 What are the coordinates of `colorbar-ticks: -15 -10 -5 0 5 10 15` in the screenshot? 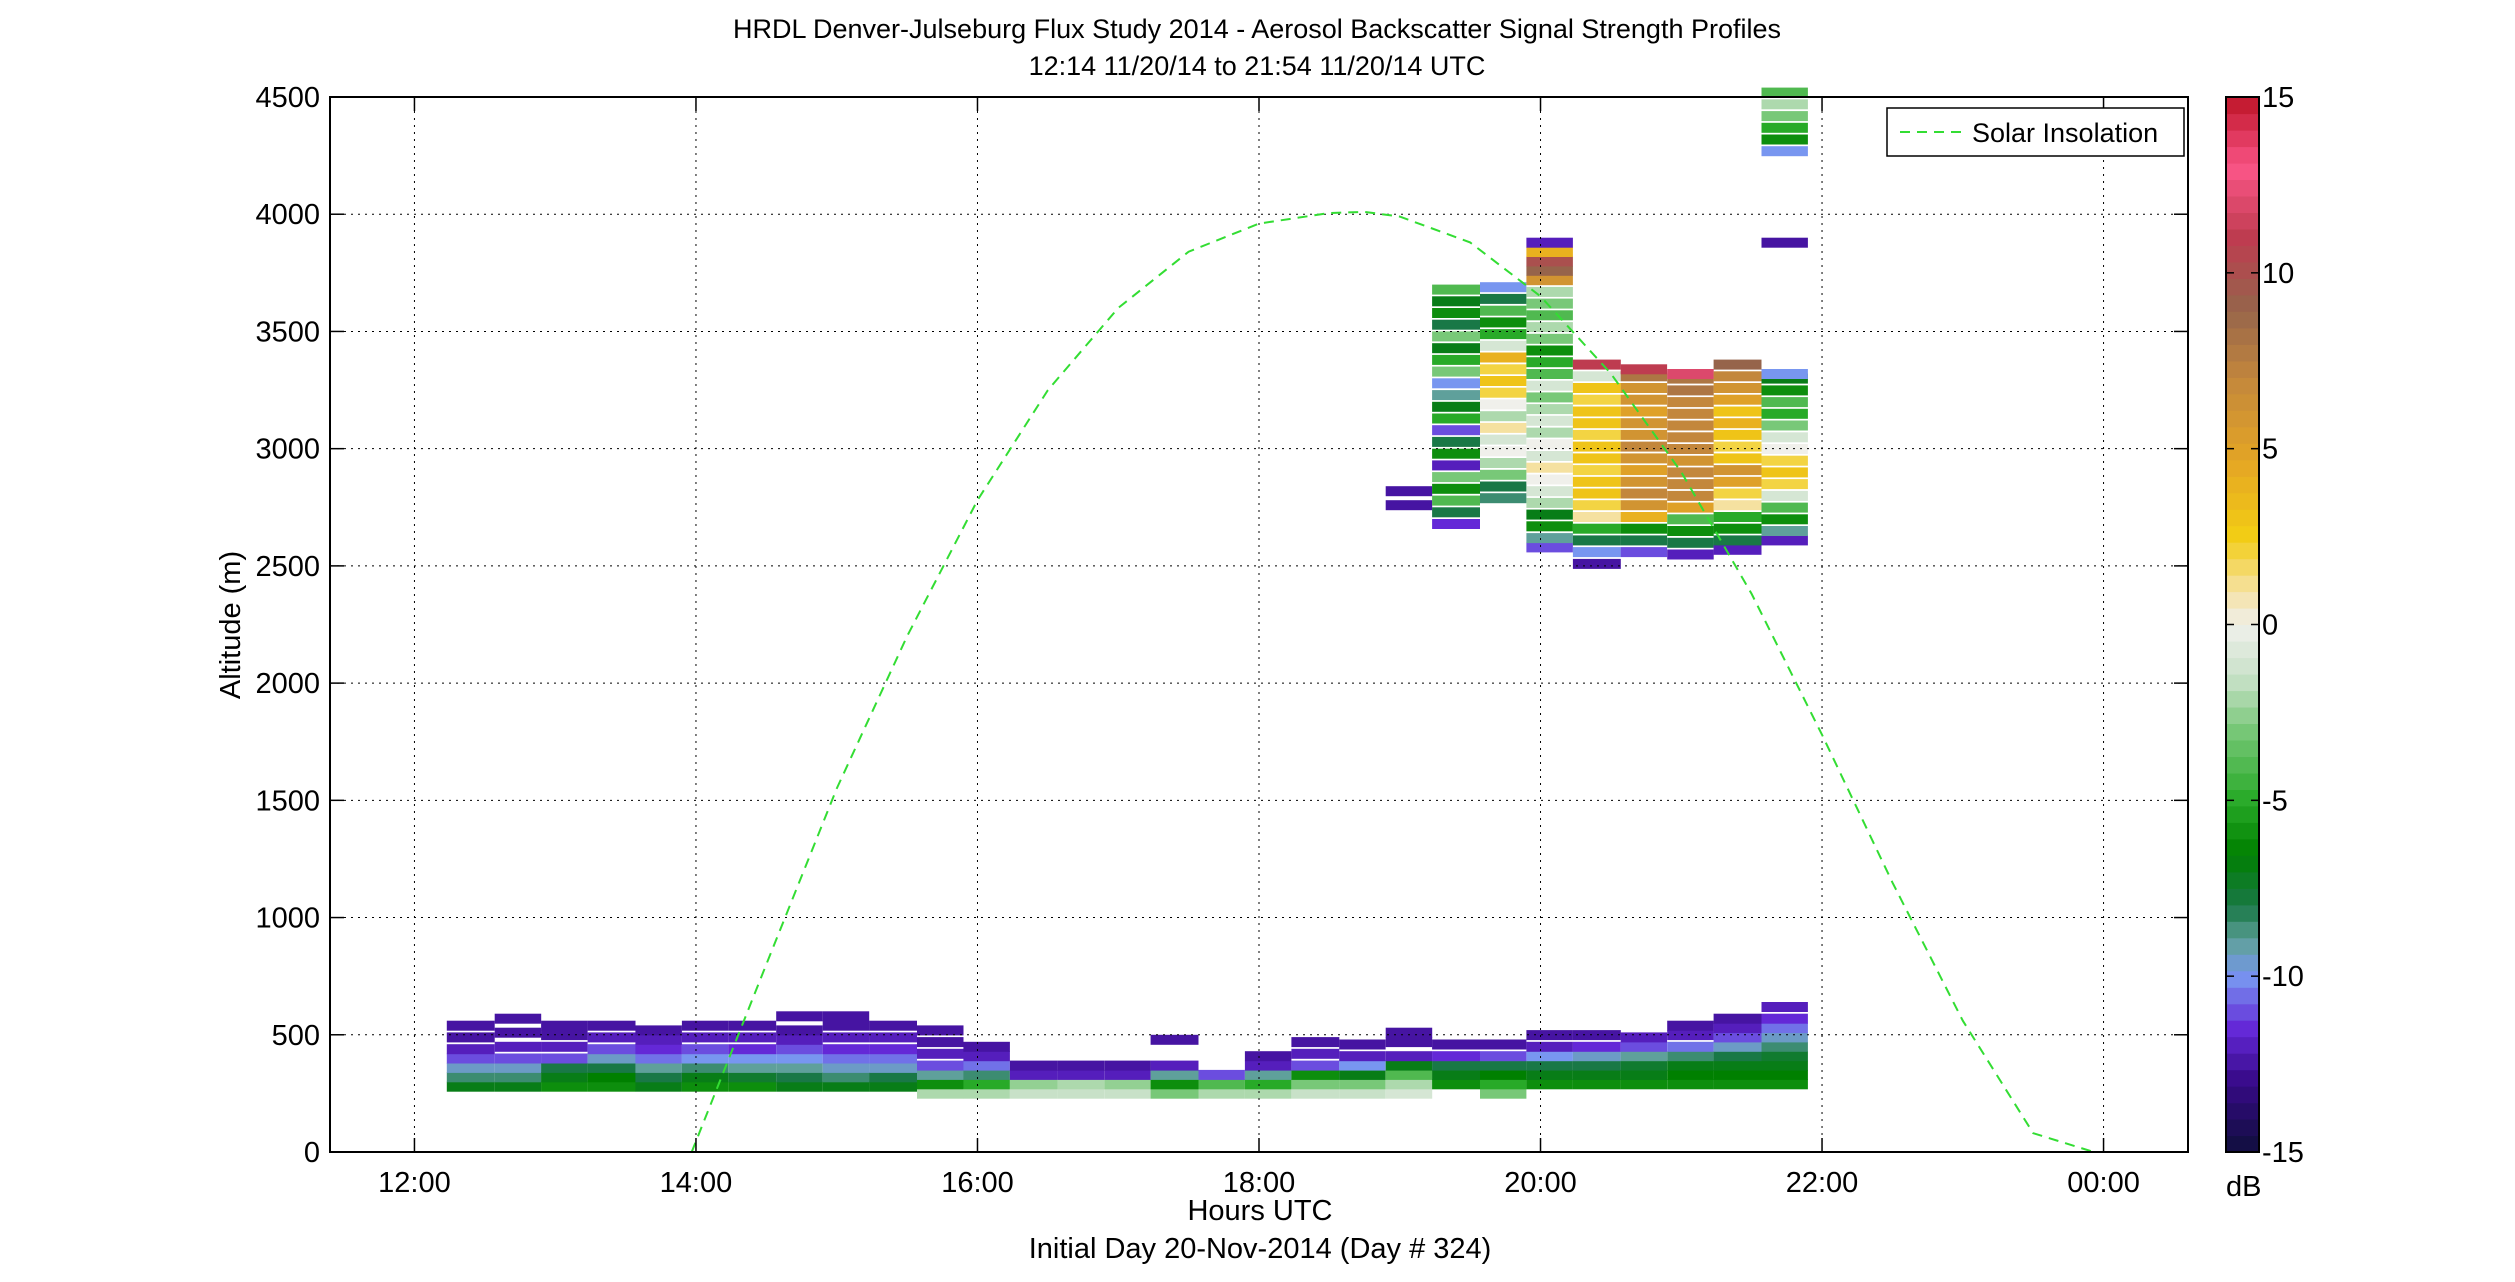 It's located at (2265, 625).